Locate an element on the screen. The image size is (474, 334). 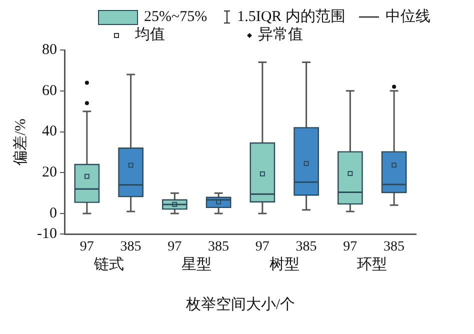
y-tick-label: 0 is located at coordinates (53, 213).